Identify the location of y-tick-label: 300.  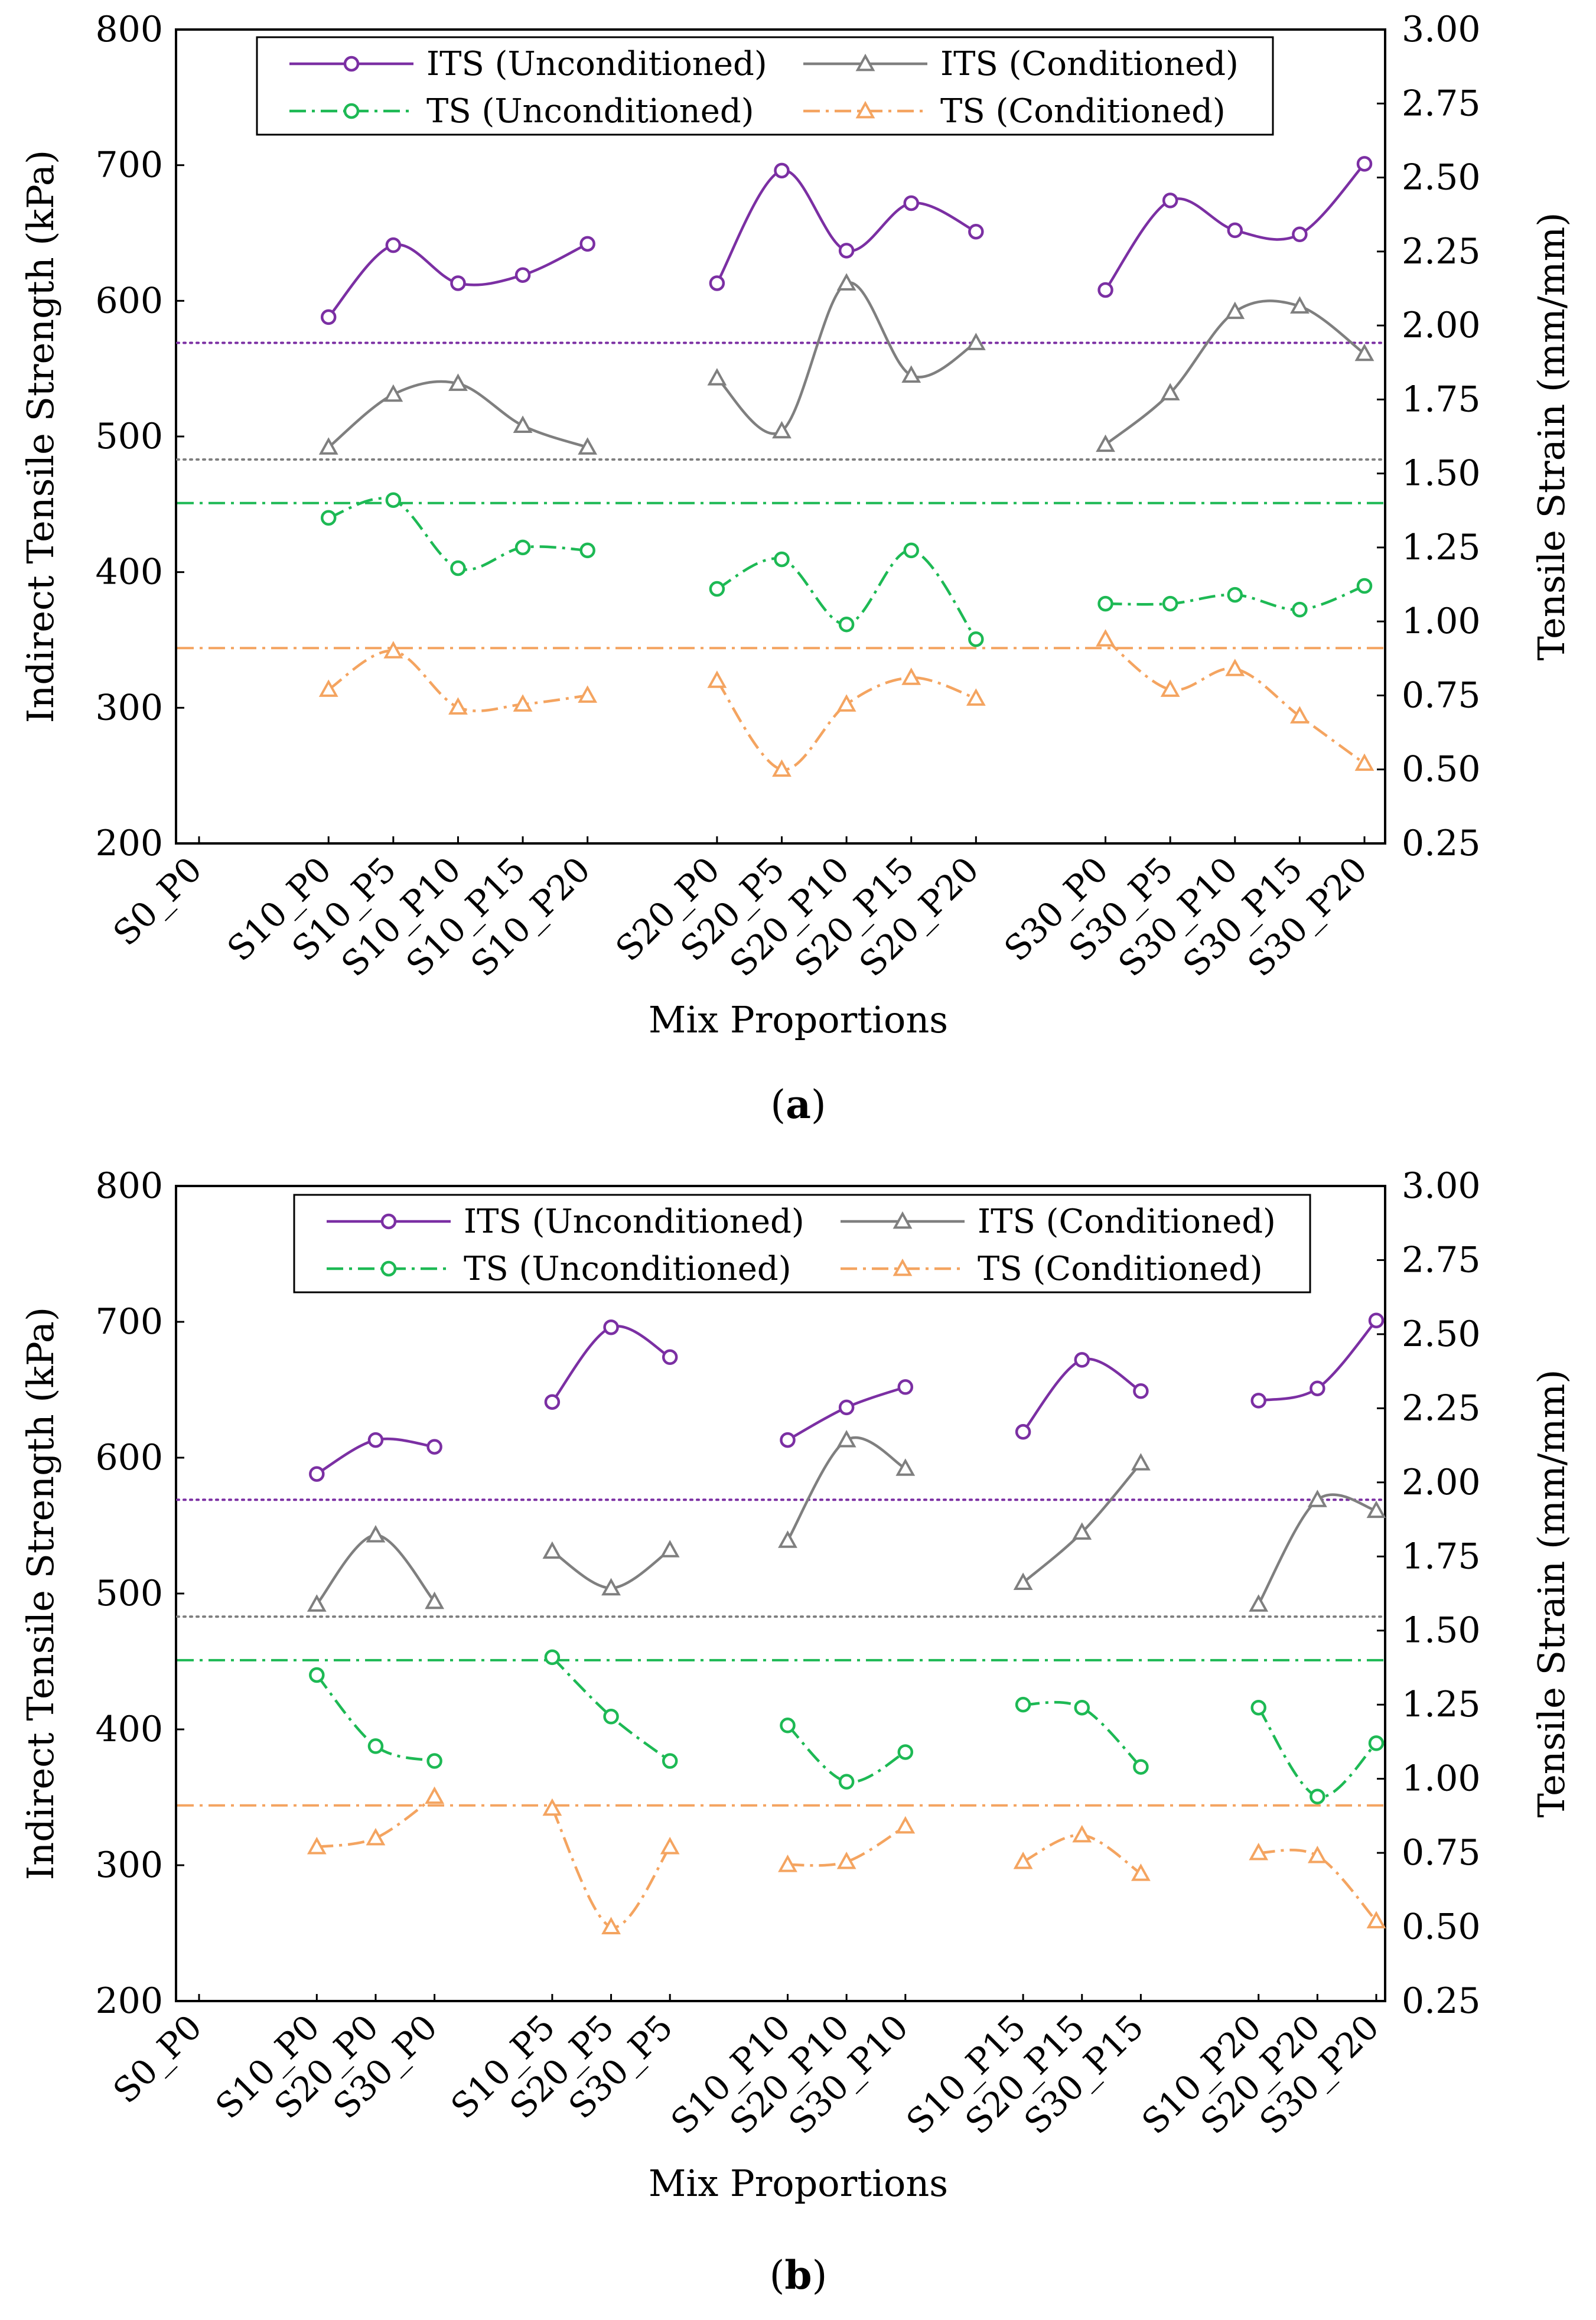
(129, 1866).